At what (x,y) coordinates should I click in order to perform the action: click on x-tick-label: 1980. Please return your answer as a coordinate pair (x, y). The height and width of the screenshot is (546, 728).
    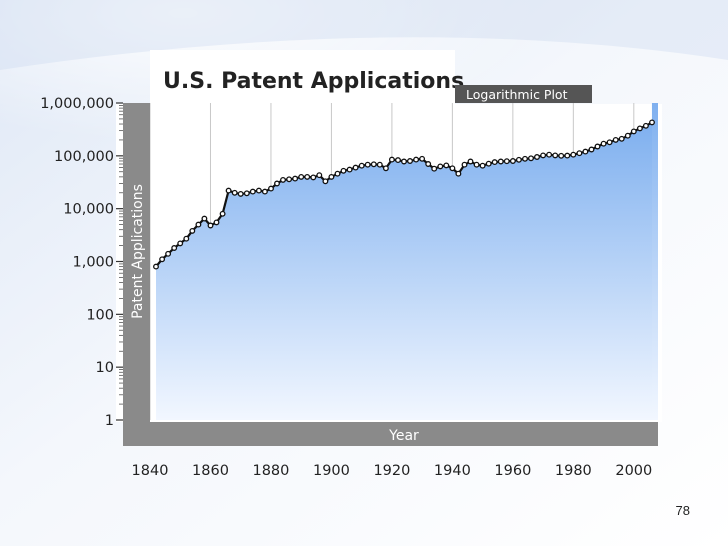
    Looking at the image, I should click on (573, 471).